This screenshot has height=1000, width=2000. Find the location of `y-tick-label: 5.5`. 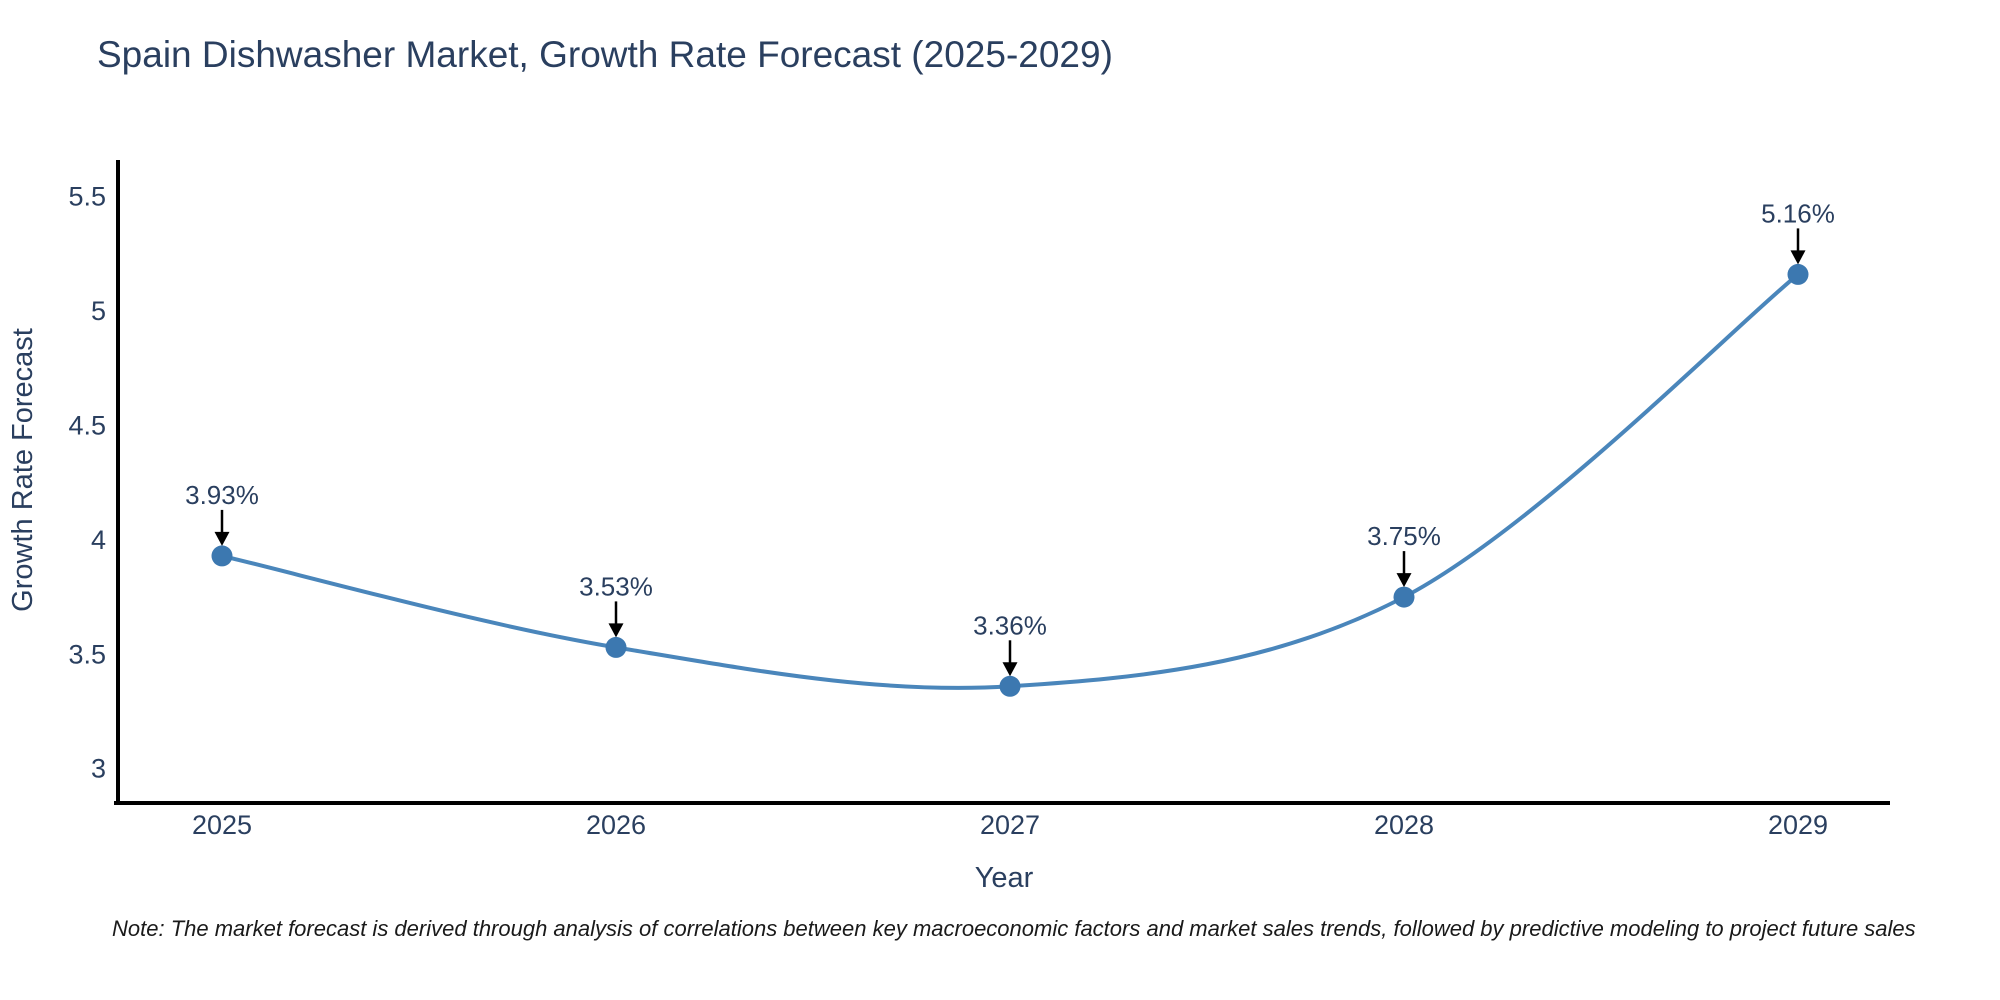

y-tick-label: 5.5 is located at coordinates (87, 197).